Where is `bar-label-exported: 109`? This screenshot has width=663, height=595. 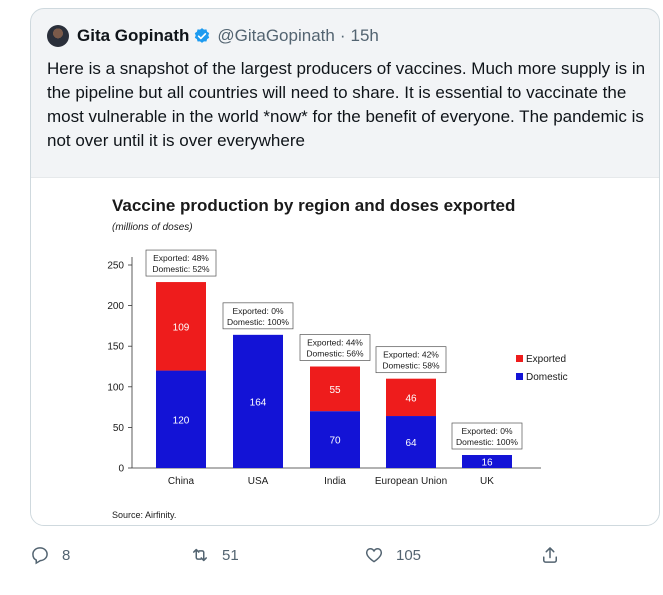
bar-label-exported: 109 is located at coordinates (181, 327).